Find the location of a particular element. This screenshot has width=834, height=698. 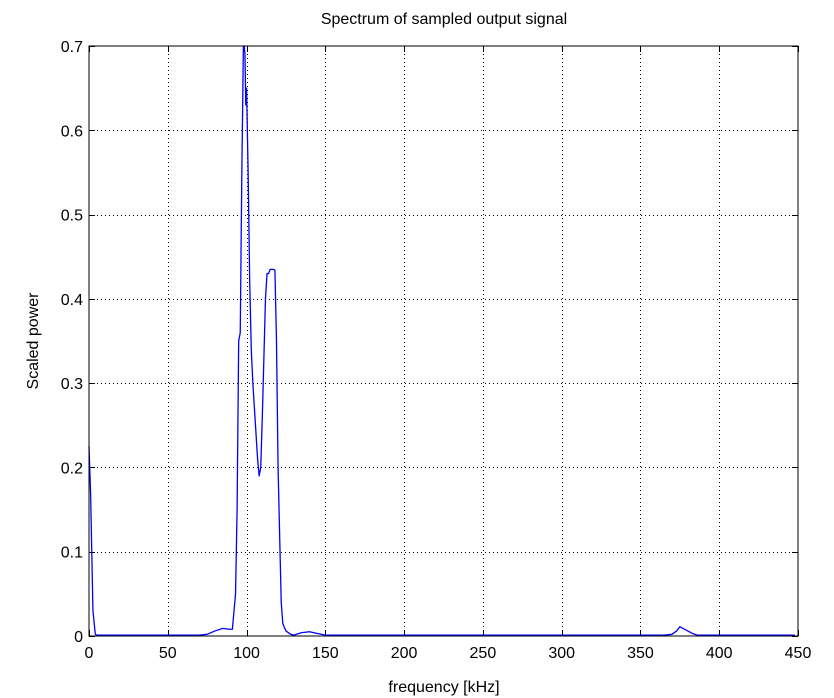

x-tick-label: 50 is located at coordinates (168, 653).